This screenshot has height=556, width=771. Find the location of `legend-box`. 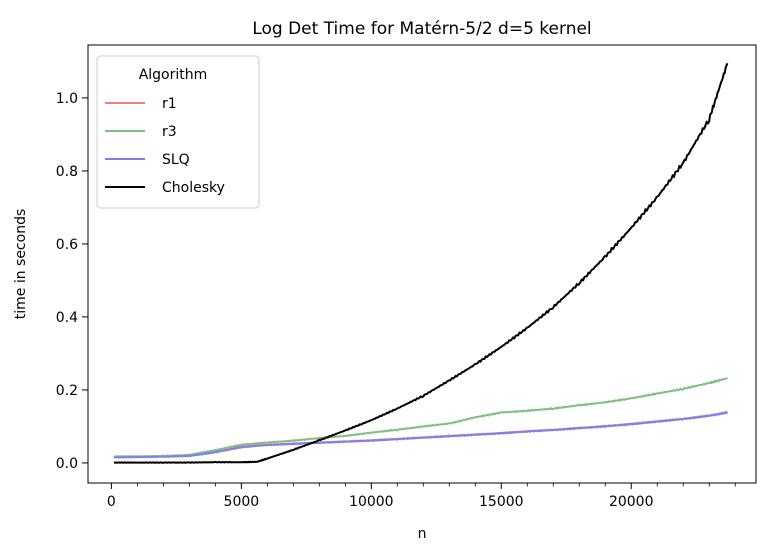

legend-box is located at coordinates (178, 132).